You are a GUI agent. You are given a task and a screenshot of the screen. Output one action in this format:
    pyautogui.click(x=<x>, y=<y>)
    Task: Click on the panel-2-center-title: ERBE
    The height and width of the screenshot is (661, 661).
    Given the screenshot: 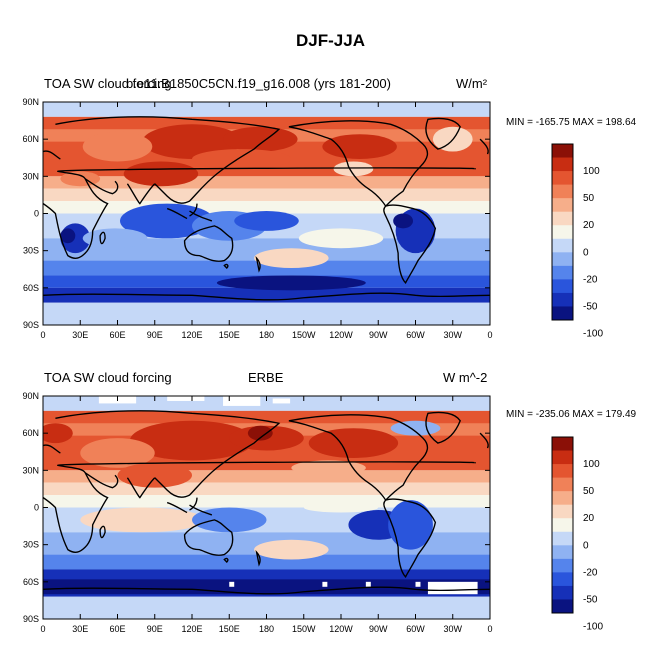 What is the action you would take?
    pyautogui.click(x=266, y=377)
    